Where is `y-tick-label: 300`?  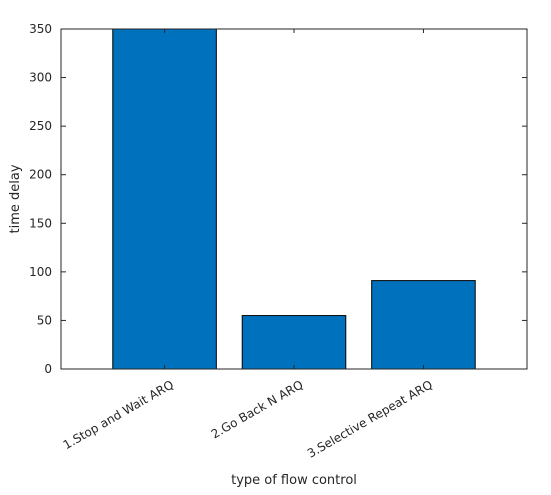
y-tick-label: 300 is located at coordinates (40, 78).